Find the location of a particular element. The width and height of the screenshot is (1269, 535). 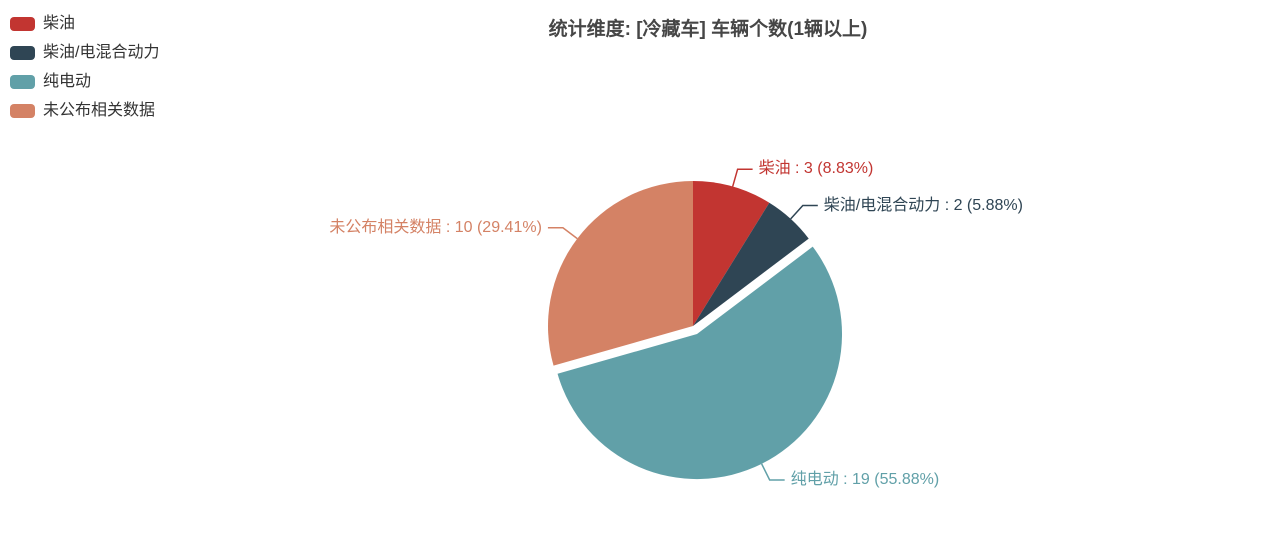

legend-item: 柴油/电混合动力 is located at coordinates (84, 53).